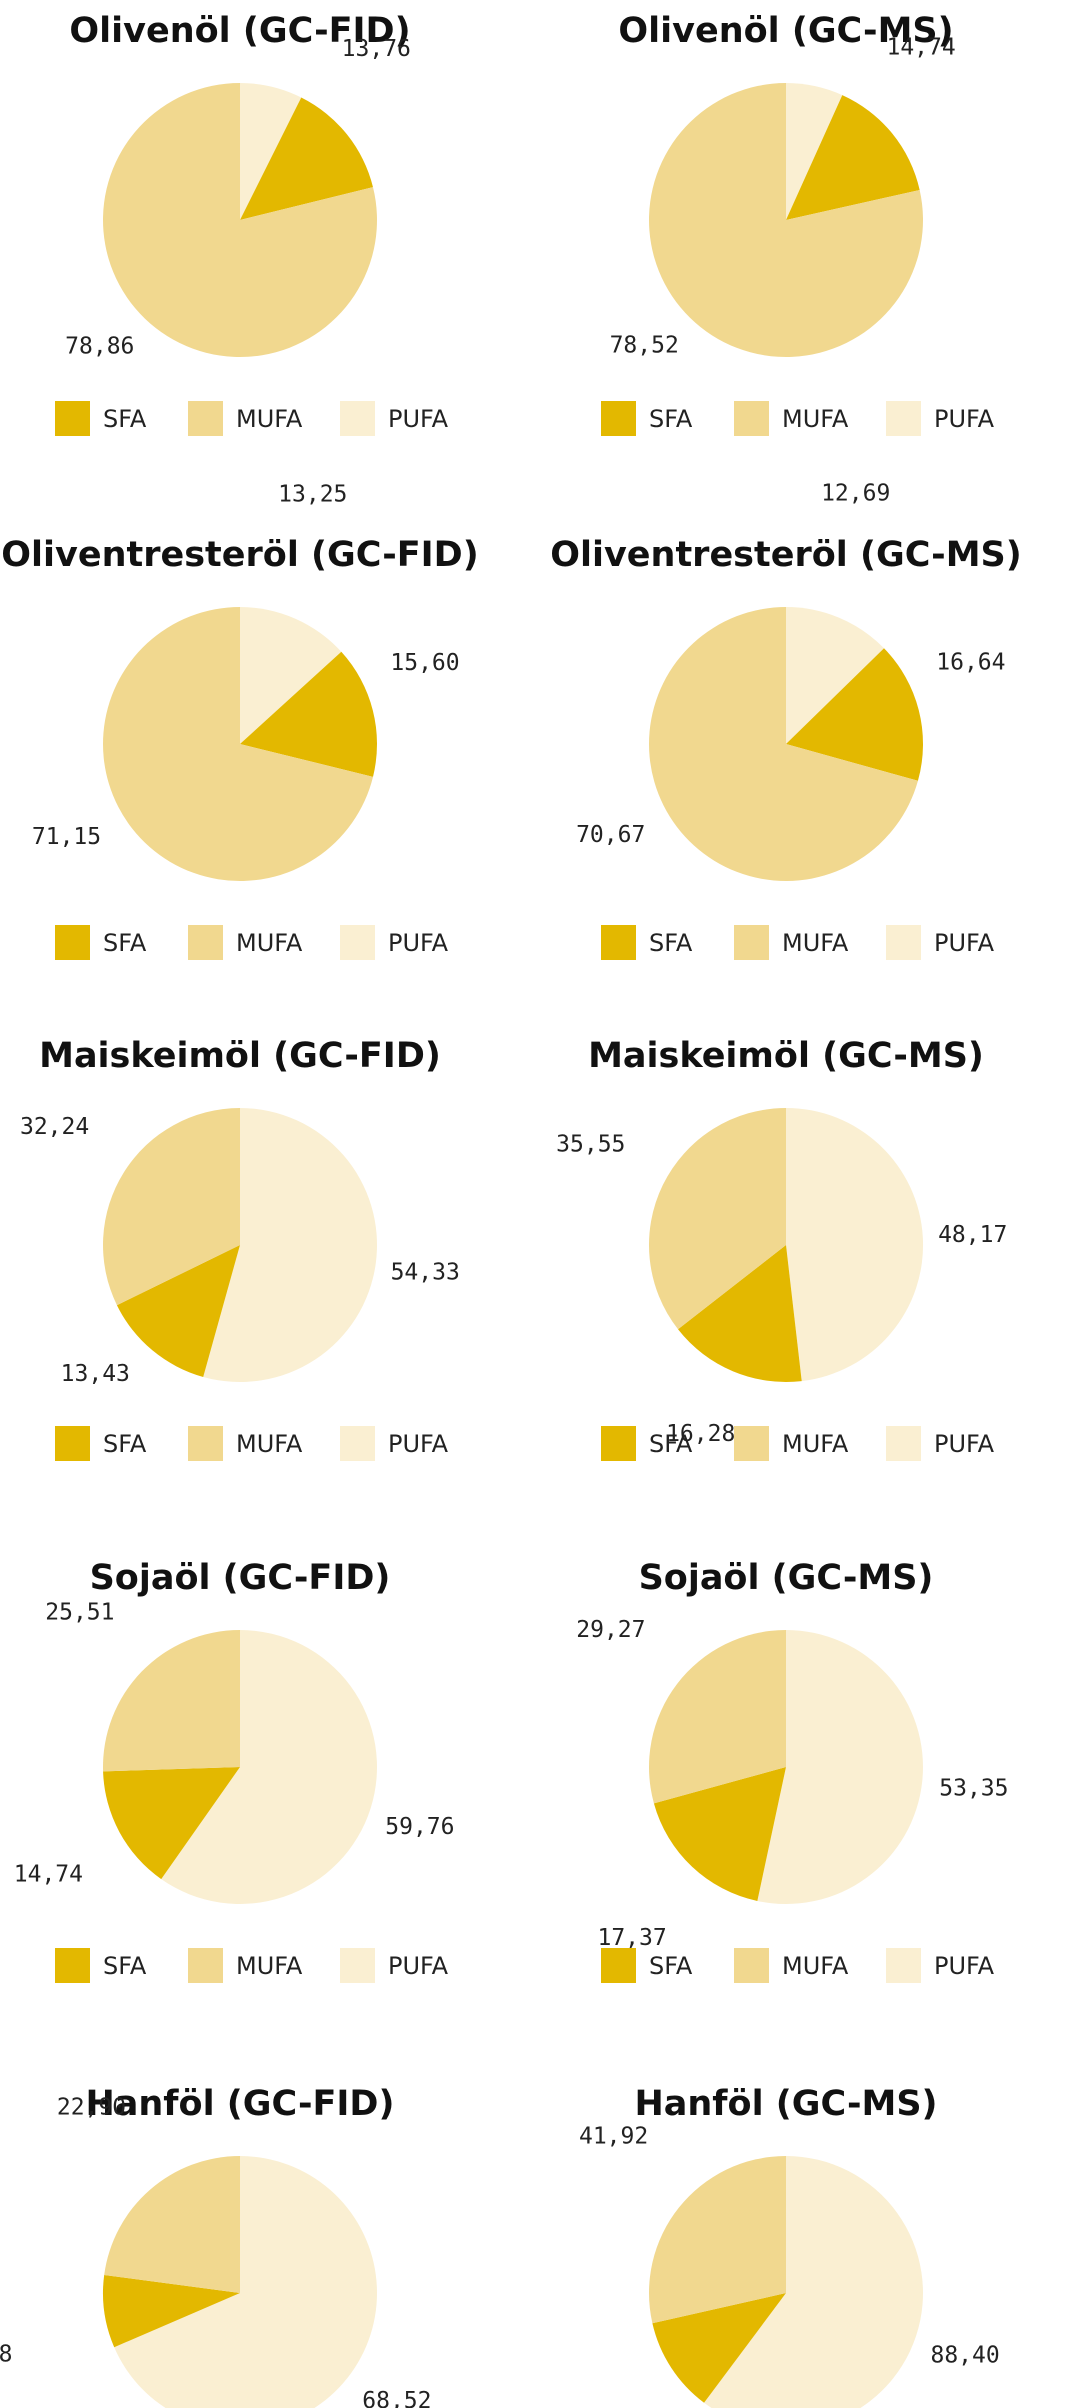  Describe the element at coordinates (855, 493) in the screenshot. I see `data-label: 12,69` at that location.